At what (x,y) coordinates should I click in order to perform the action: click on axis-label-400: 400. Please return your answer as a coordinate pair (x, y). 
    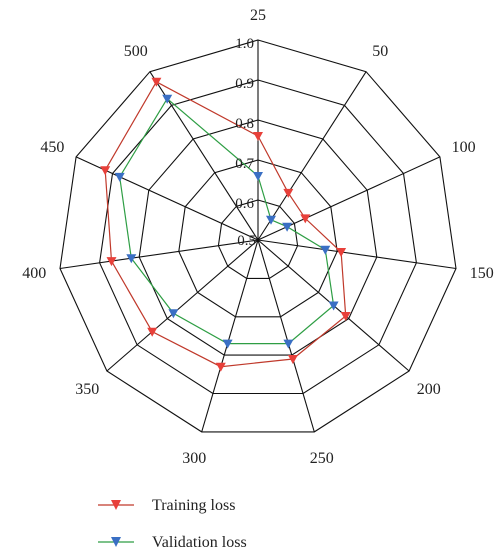
    Looking at the image, I should click on (34, 273).